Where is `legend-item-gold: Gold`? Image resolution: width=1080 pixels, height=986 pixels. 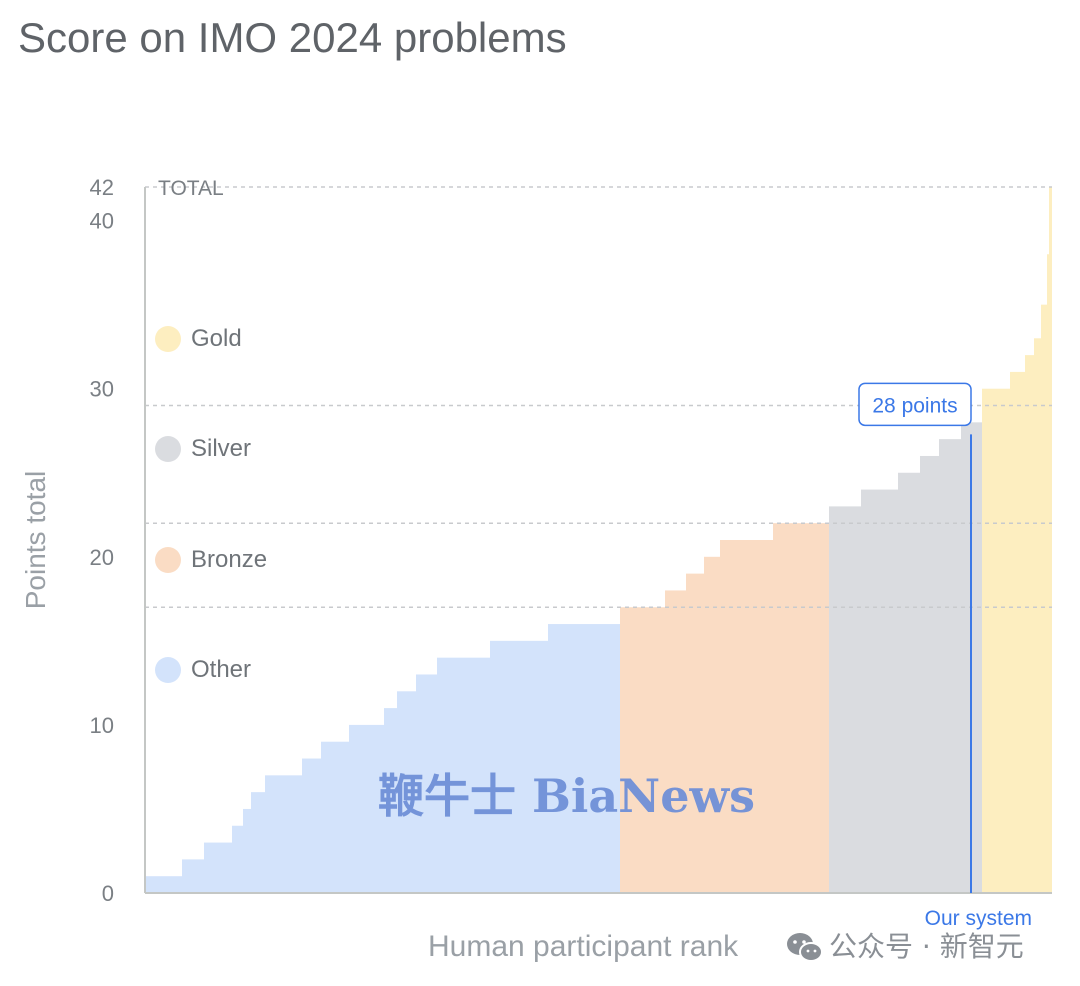
legend-item-gold: Gold is located at coordinates (198, 339).